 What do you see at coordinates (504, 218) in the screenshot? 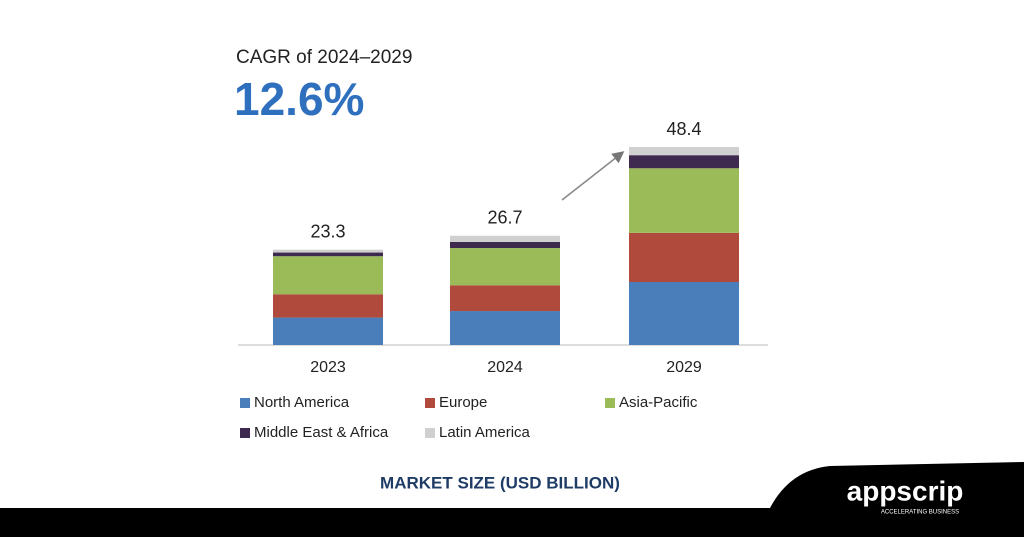
I see `total-label: 26.7` at bounding box center [504, 218].